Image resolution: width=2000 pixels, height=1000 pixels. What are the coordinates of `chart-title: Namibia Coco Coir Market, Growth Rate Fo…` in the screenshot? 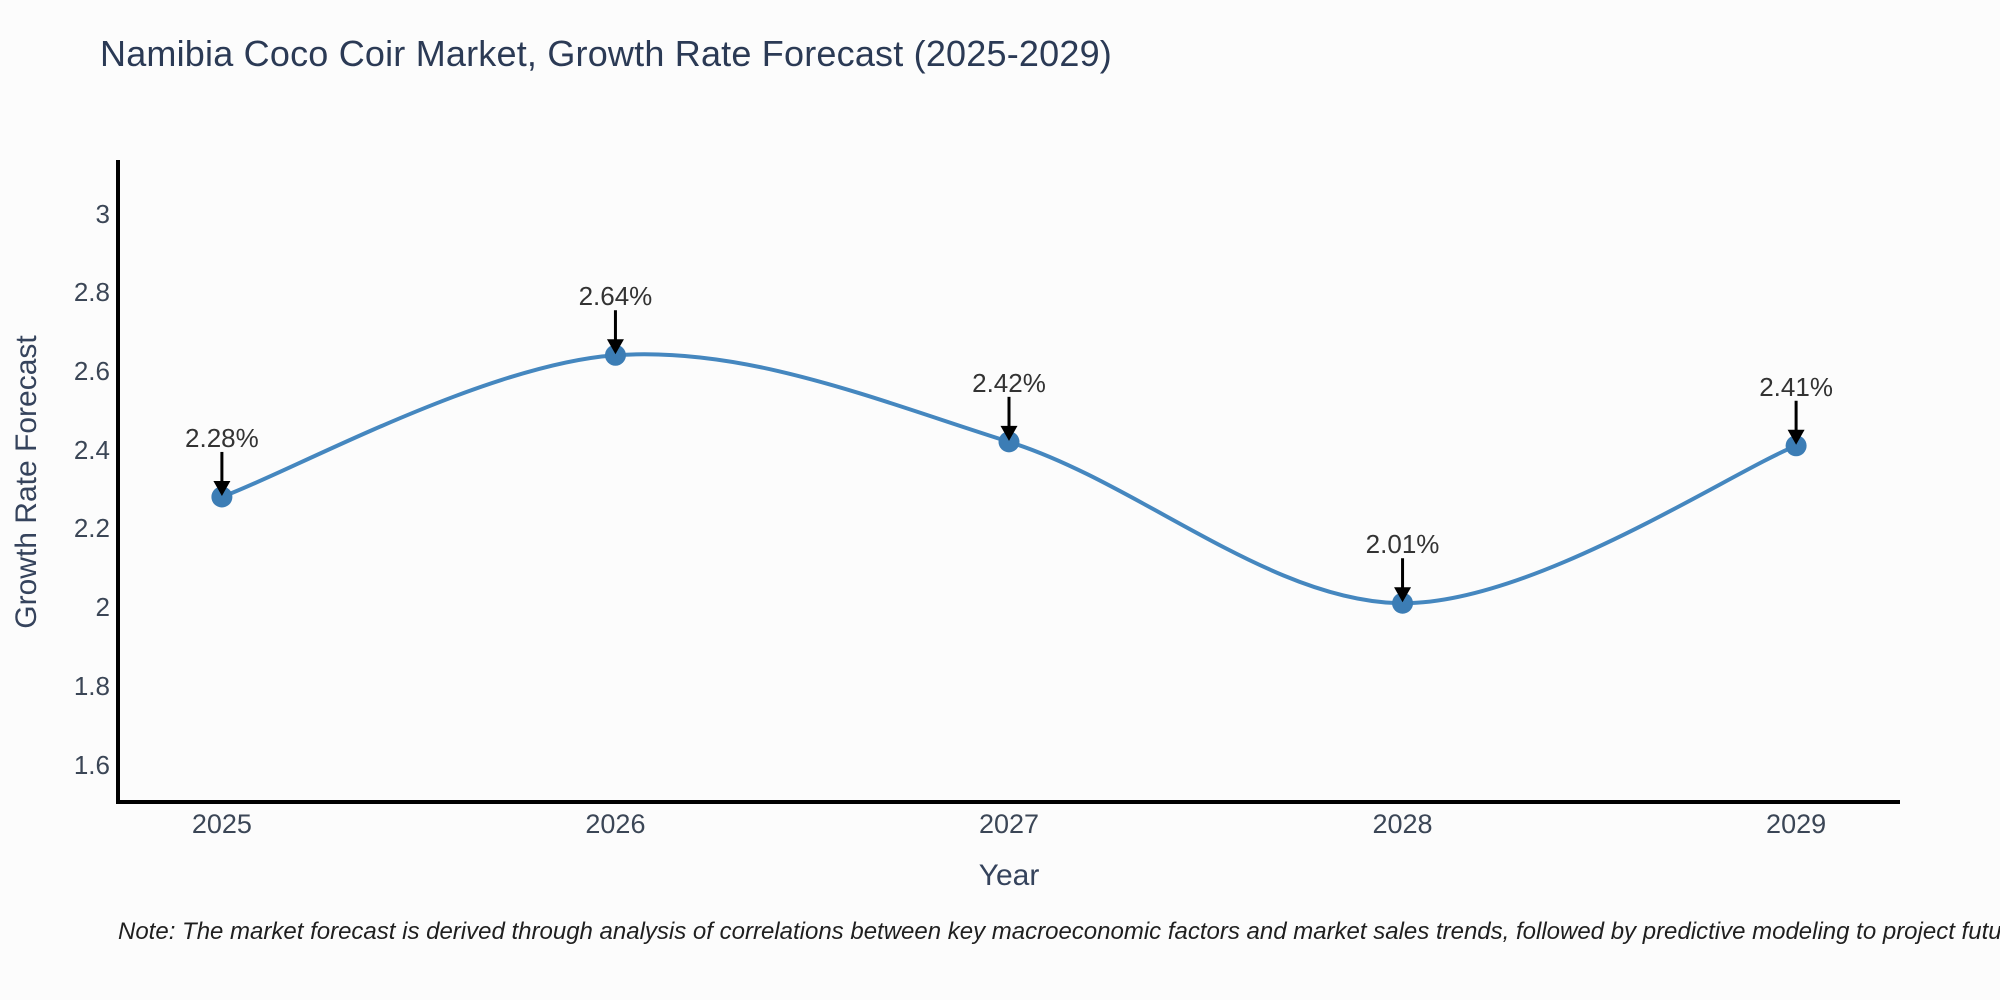 It's located at (606, 53).